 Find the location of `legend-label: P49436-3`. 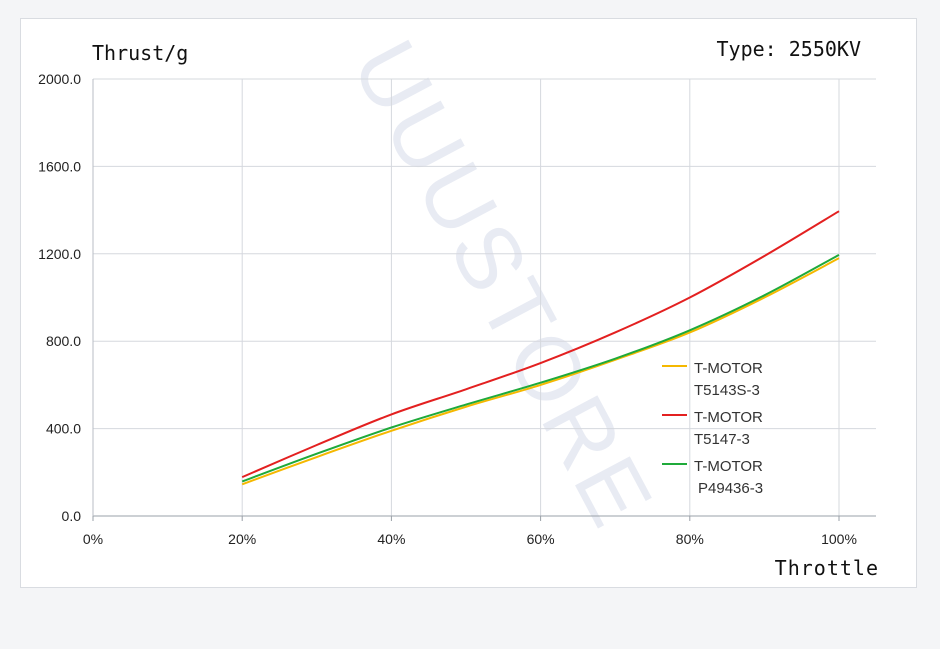

legend-label: P49436-3 is located at coordinates (730, 488).